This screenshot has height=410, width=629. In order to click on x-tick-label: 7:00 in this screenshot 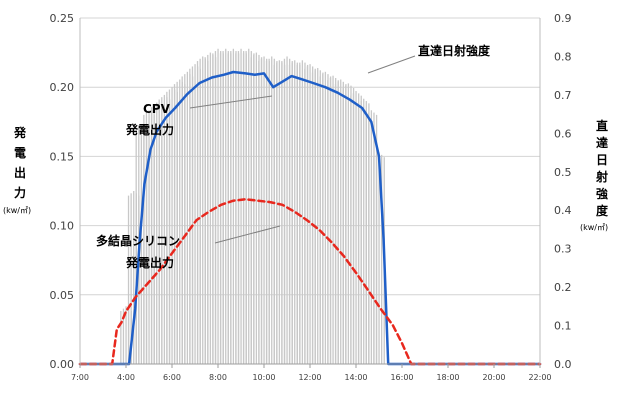, I will do `click(80, 377)`.